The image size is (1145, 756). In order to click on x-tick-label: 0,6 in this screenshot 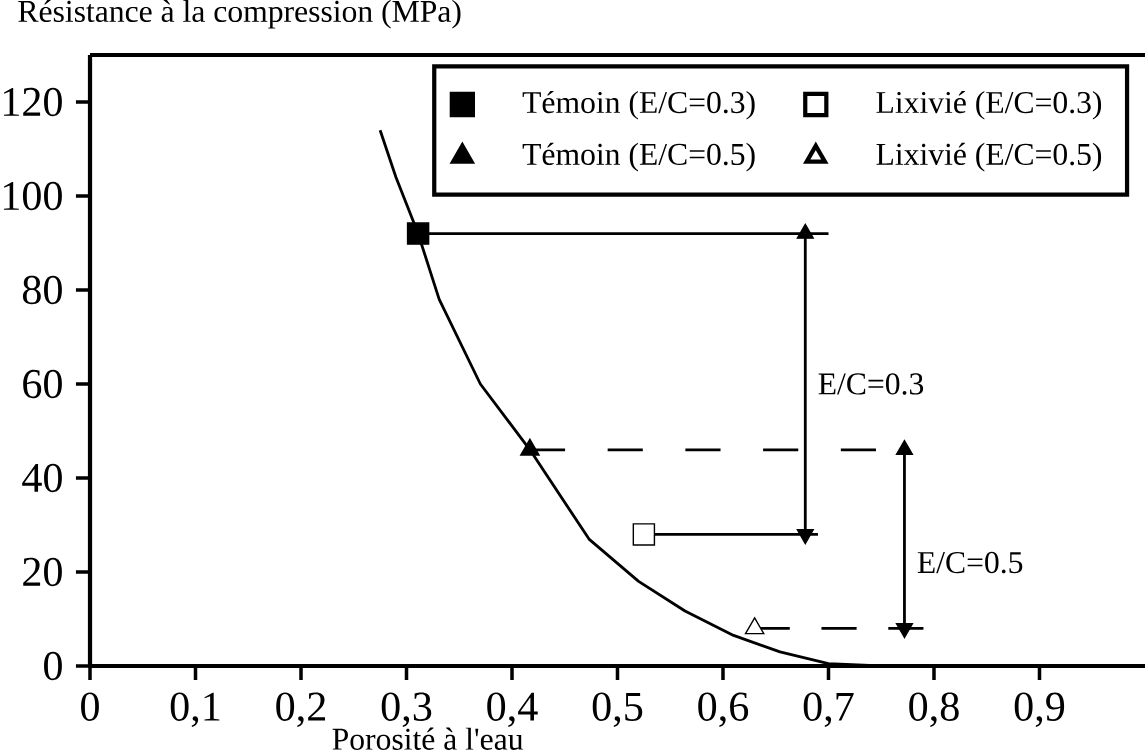, I will do `click(723, 710)`.